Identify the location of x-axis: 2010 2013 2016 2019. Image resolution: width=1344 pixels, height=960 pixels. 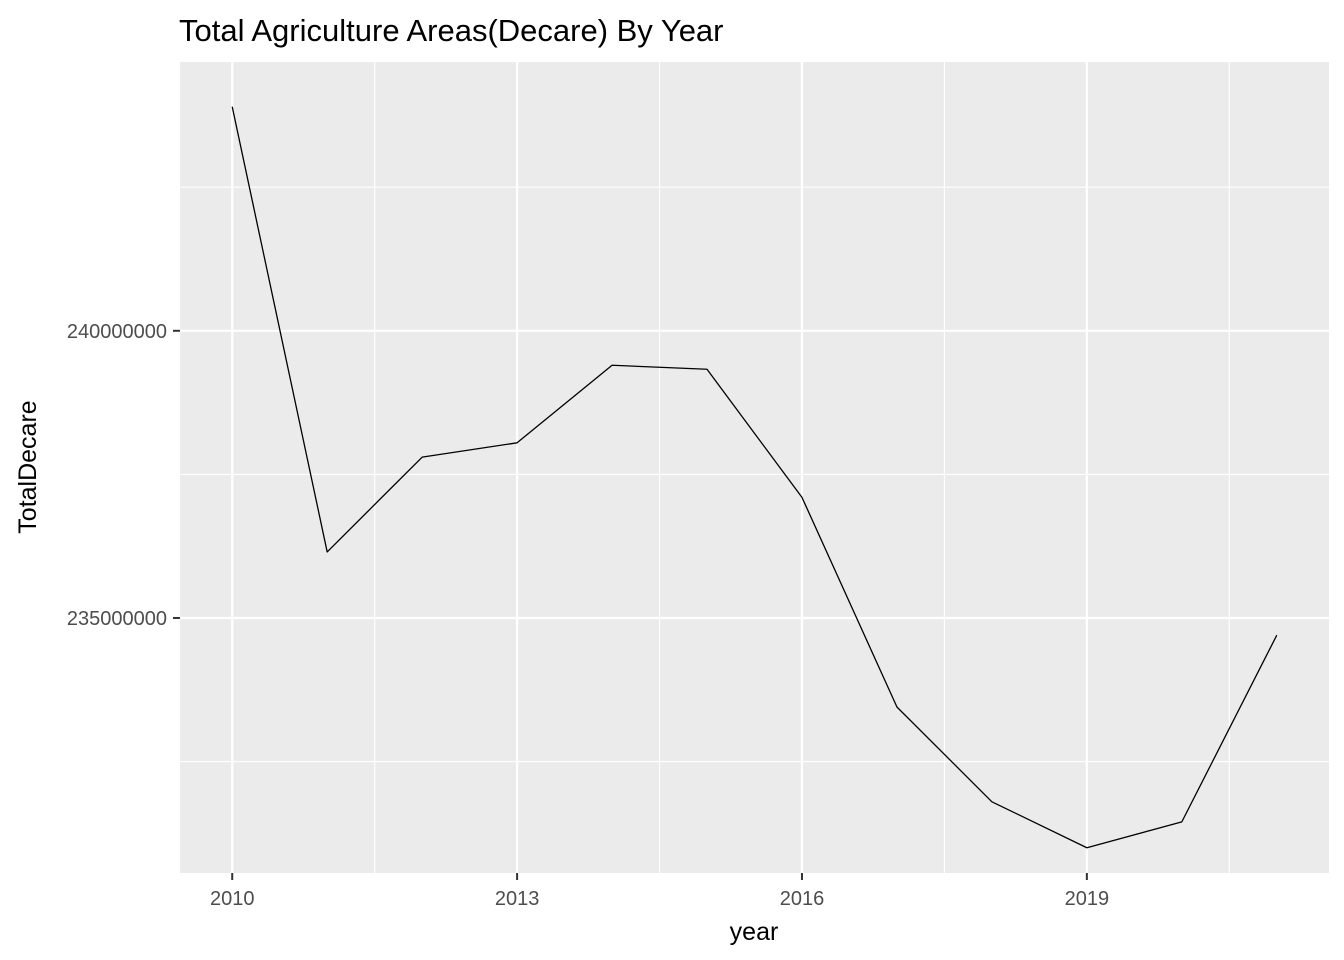
(659, 891).